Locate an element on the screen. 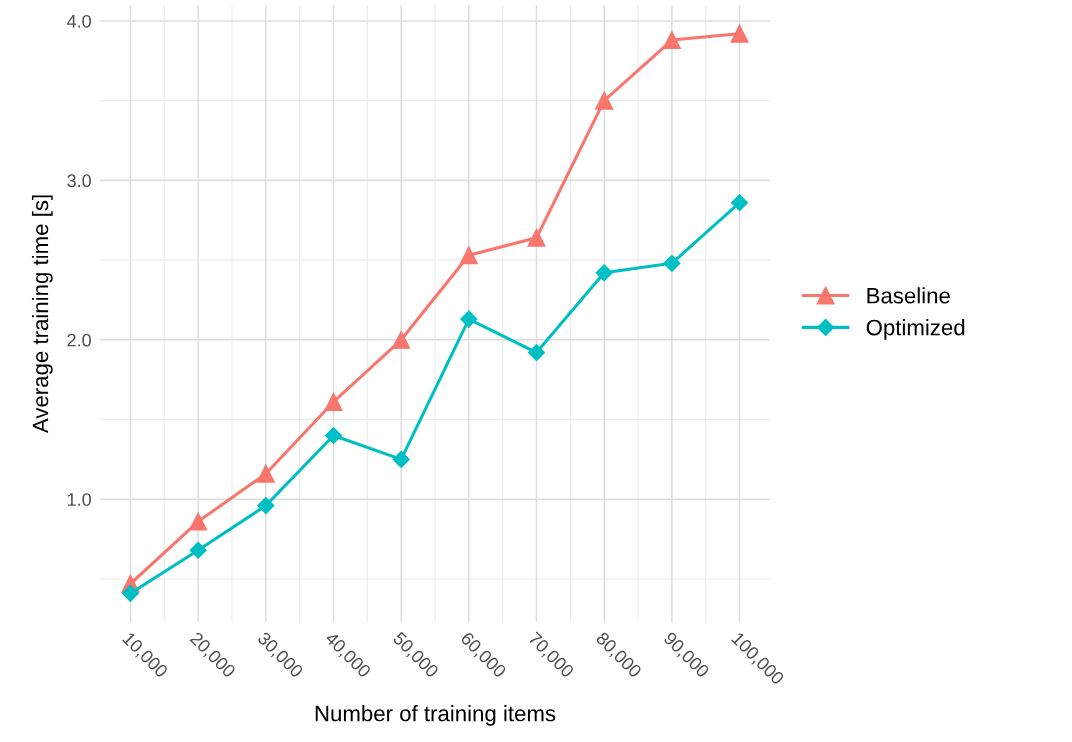  y-tick-label: 1.0 is located at coordinates (79, 499).